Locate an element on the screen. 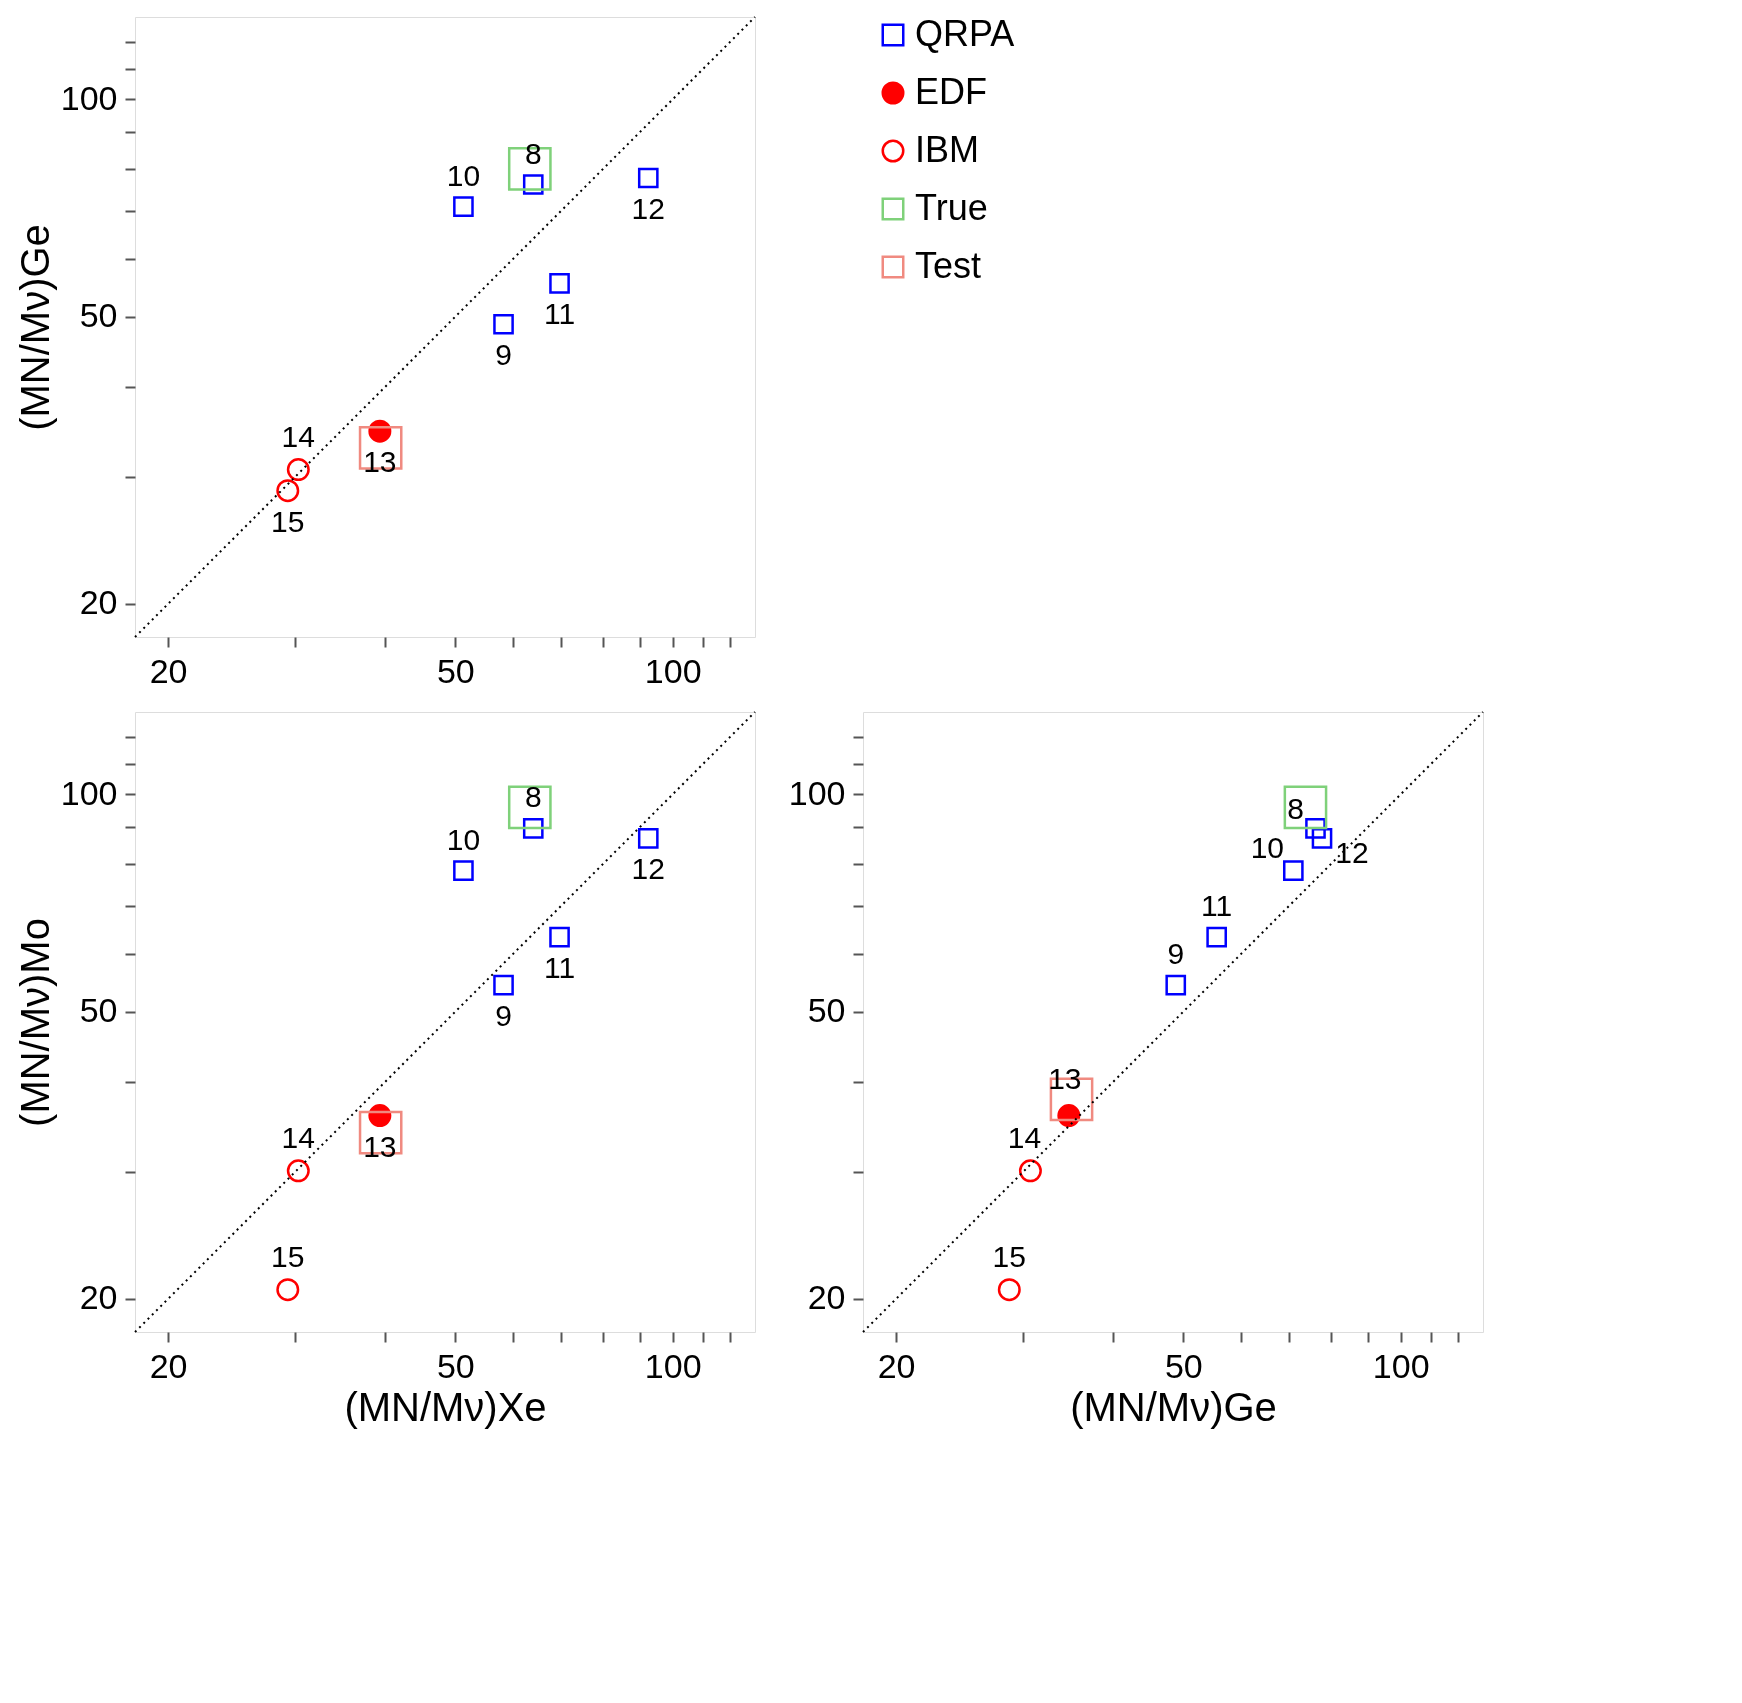 The image size is (1742, 1703). legend-label: QRPA is located at coordinates (965, 33).